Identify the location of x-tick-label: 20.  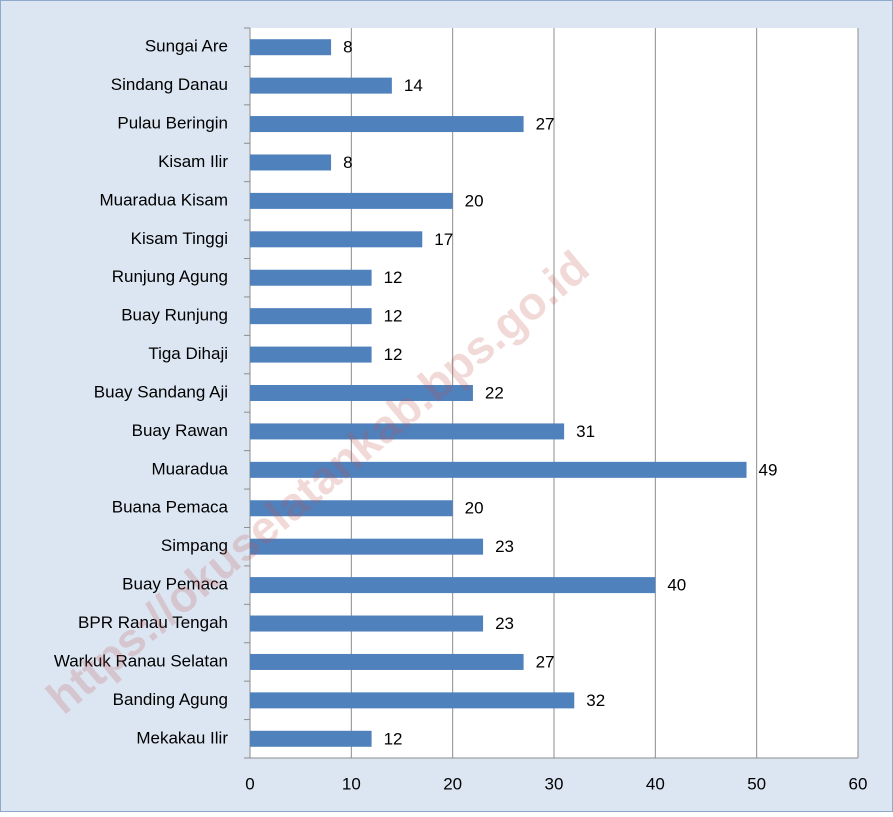
(452, 783).